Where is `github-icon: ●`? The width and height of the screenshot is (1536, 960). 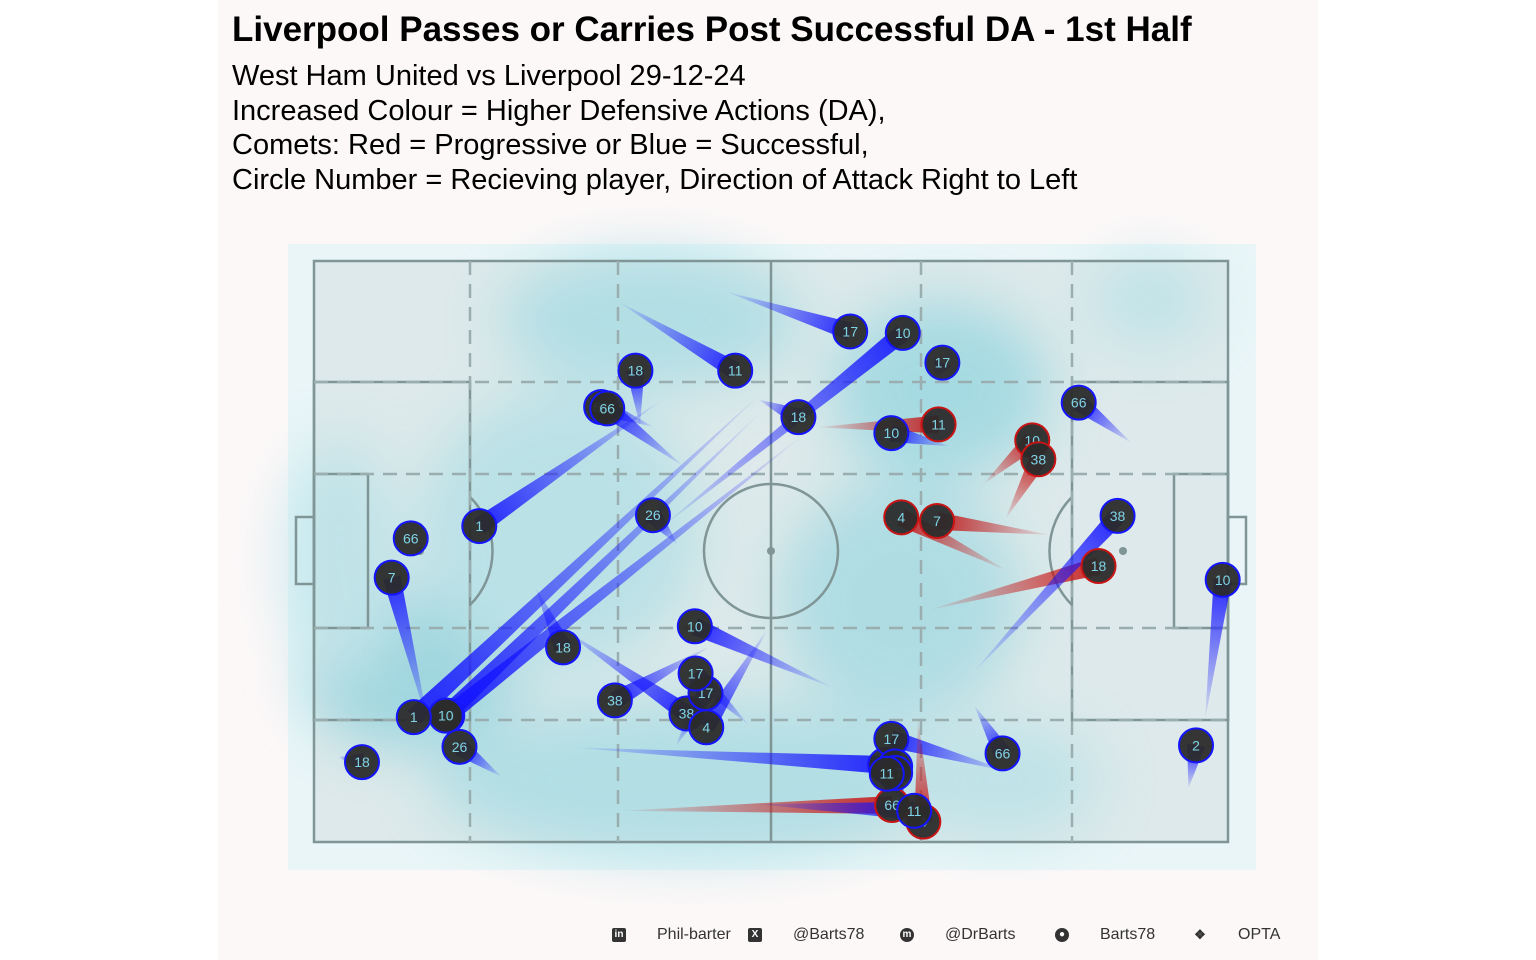 github-icon: ● is located at coordinates (1062, 935).